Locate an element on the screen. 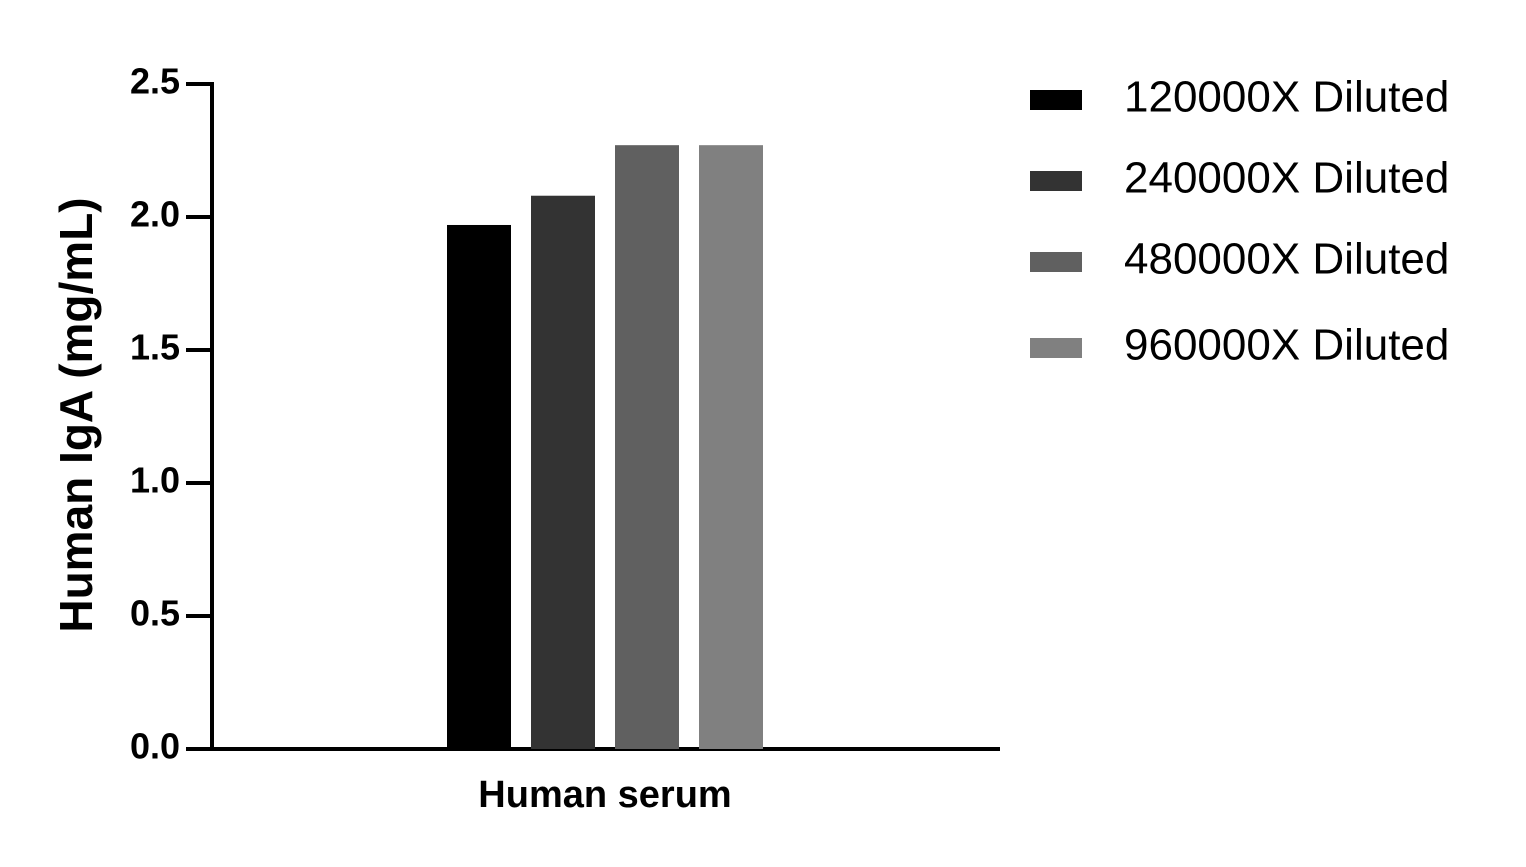  legend-label: 120000X Diluted is located at coordinates (1286, 97).